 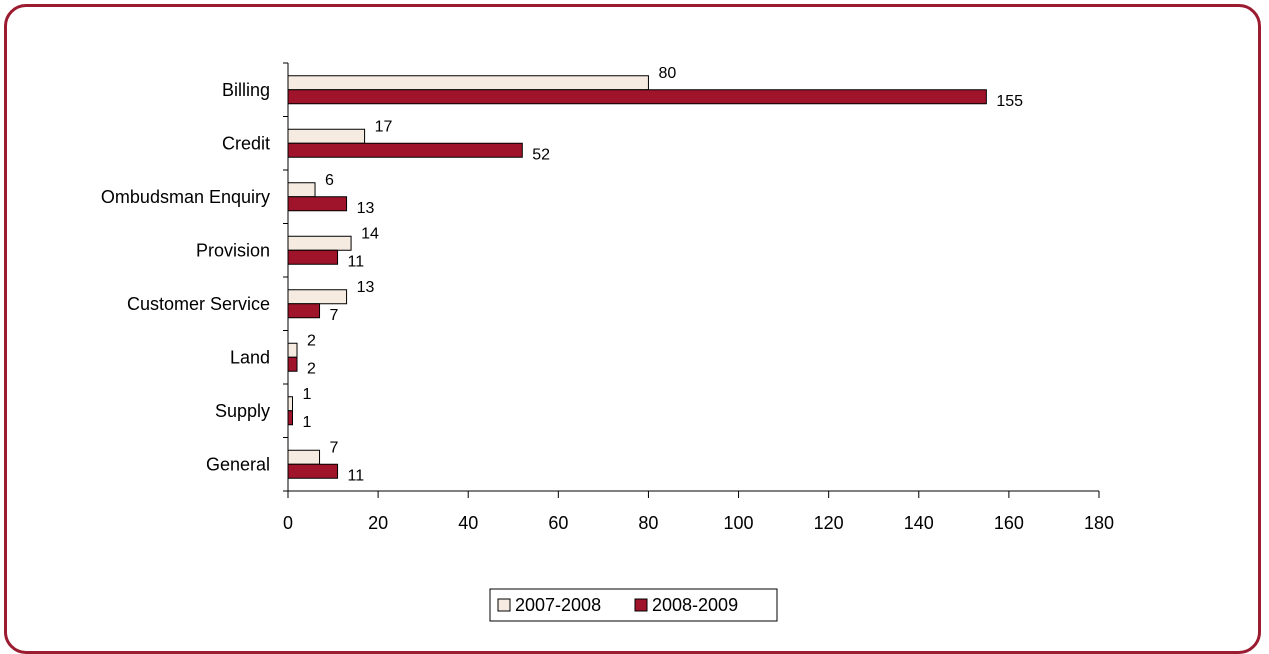 I want to click on category-label: Billing, so click(x=246, y=90).